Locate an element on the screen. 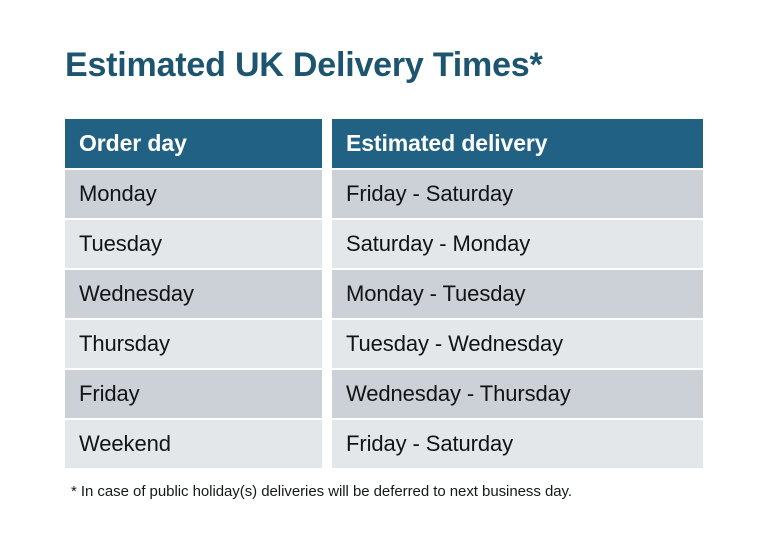  cell-order-day: Weekend is located at coordinates (193, 444).